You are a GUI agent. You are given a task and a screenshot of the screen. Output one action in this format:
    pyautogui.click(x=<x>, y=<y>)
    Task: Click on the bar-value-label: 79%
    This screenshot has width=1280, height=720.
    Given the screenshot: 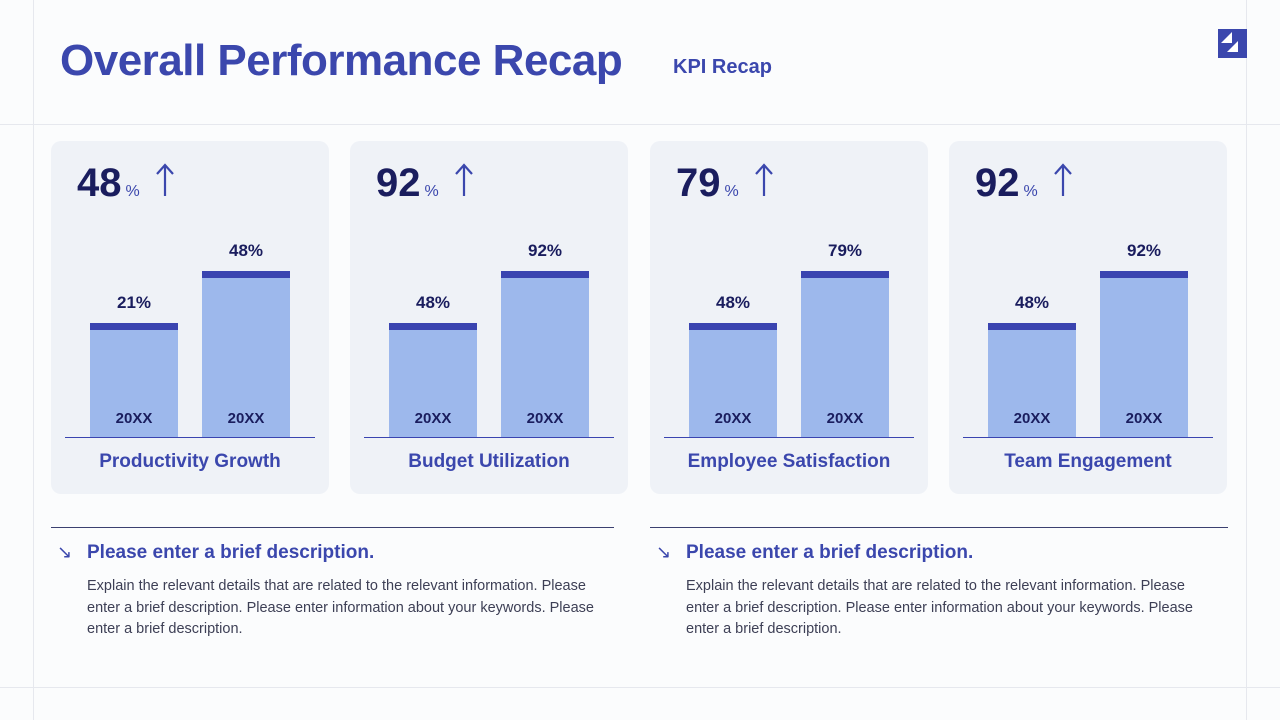 What is the action you would take?
    pyautogui.click(x=845, y=250)
    